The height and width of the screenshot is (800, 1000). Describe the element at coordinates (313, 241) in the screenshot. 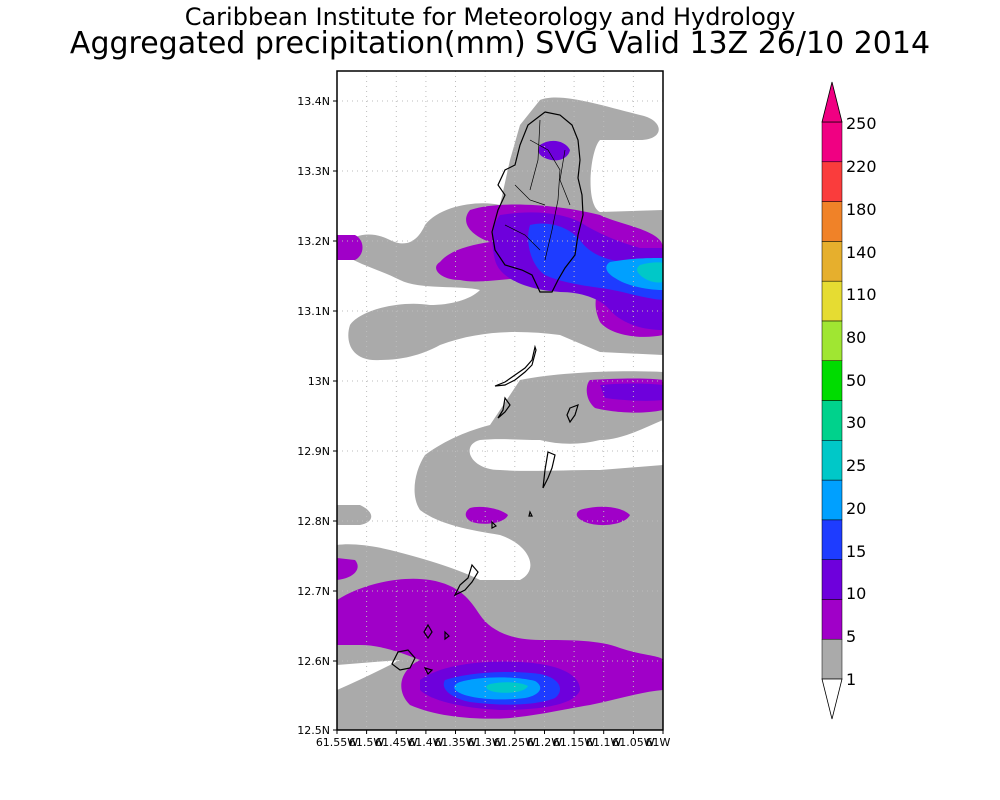

I see `y-tick-label: 13.2N` at that location.